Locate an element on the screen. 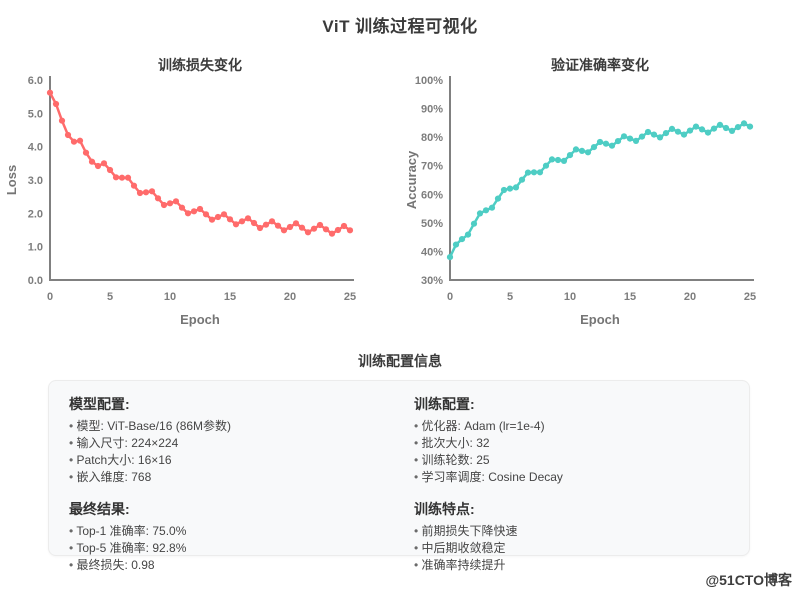 This screenshot has height=600, width=800. config-group-list: 前期损失下降快速中后期收敛稳定准确率持续提升 is located at coordinates (571, 548).